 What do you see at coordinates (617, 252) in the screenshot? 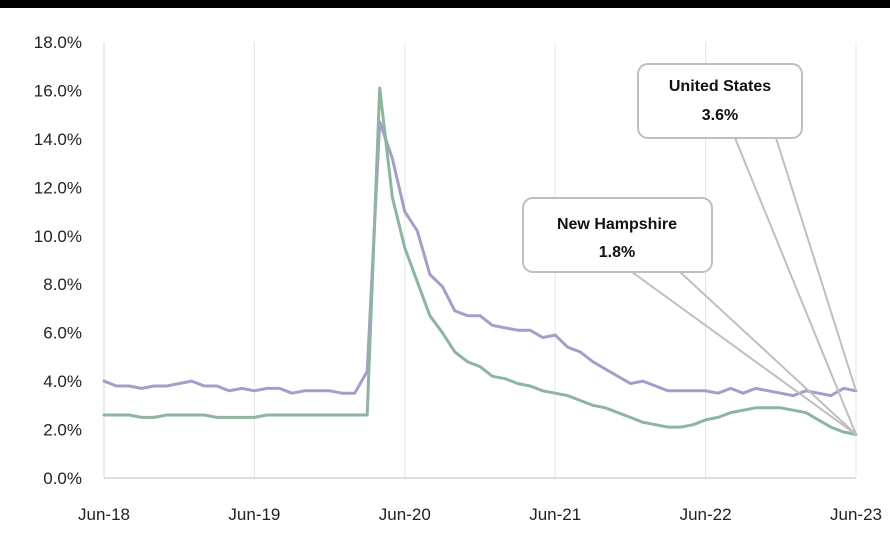
I see `callout-new-hampshire-value: 1.8%` at bounding box center [617, 252].